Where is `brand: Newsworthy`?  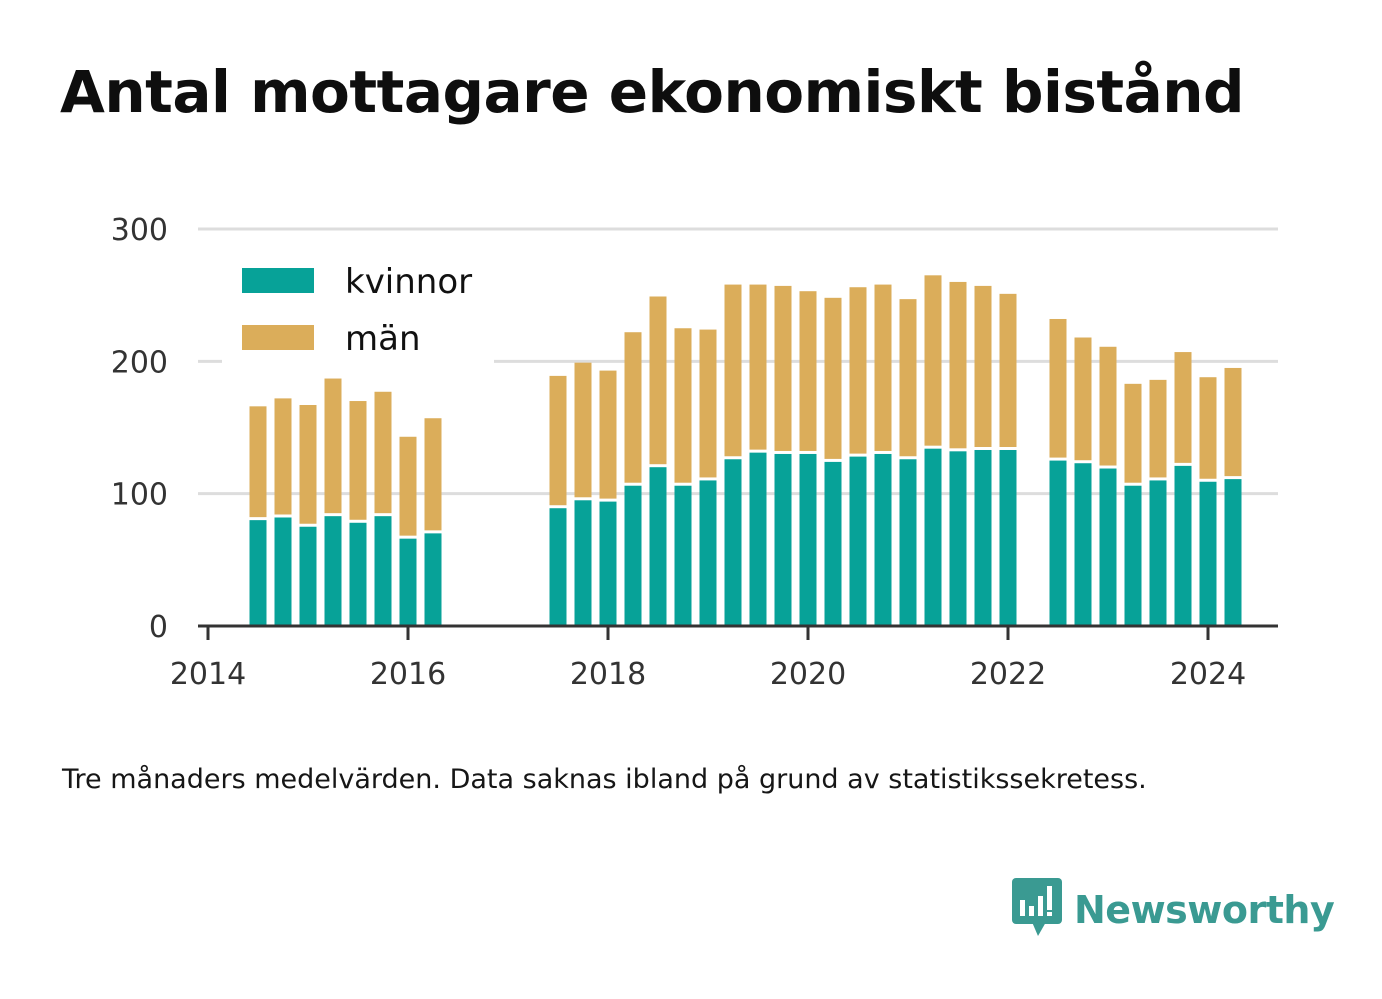 brand: Newsworthy is located at coordinates (1173, 910).